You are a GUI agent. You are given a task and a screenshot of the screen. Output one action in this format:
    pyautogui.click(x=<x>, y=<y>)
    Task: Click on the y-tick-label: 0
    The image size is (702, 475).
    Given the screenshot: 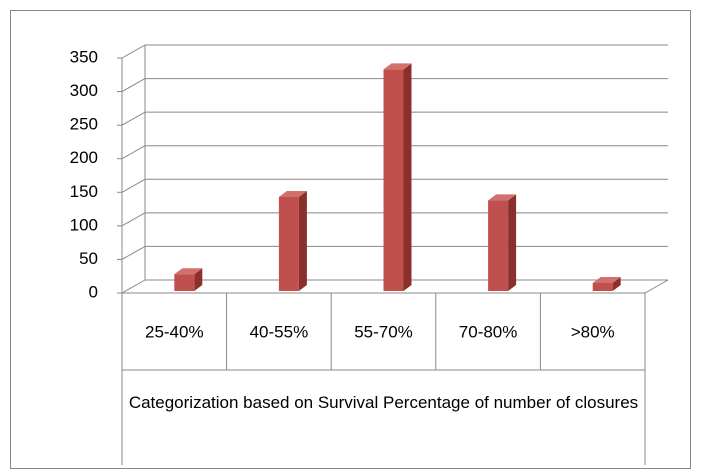 What is the action you would take?
    pyautogui.click(x=93, y=291)
    